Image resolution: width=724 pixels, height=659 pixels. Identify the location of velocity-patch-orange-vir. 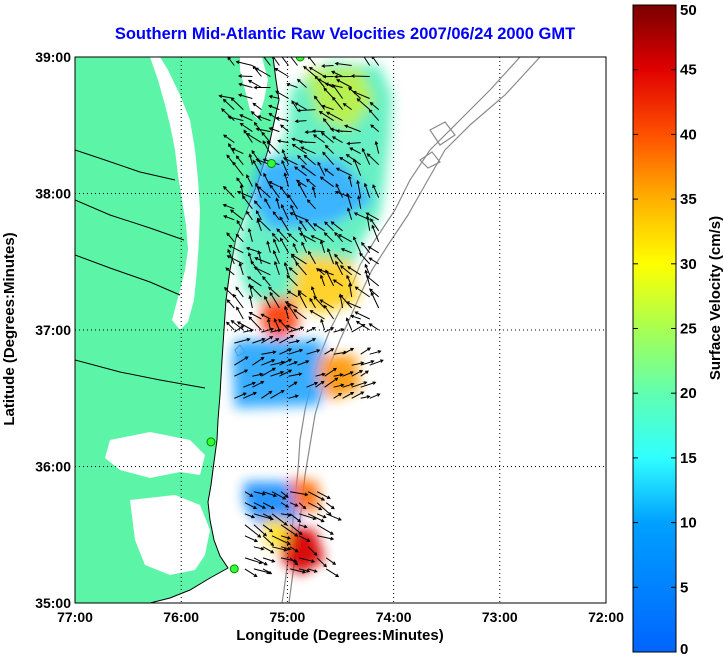
(339, 377).